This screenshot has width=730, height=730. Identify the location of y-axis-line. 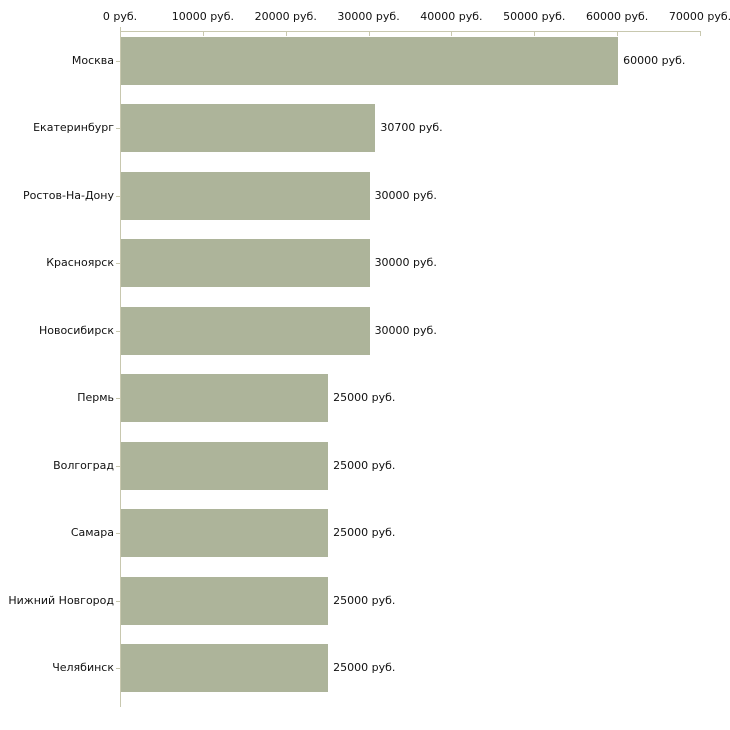
(120, 367).